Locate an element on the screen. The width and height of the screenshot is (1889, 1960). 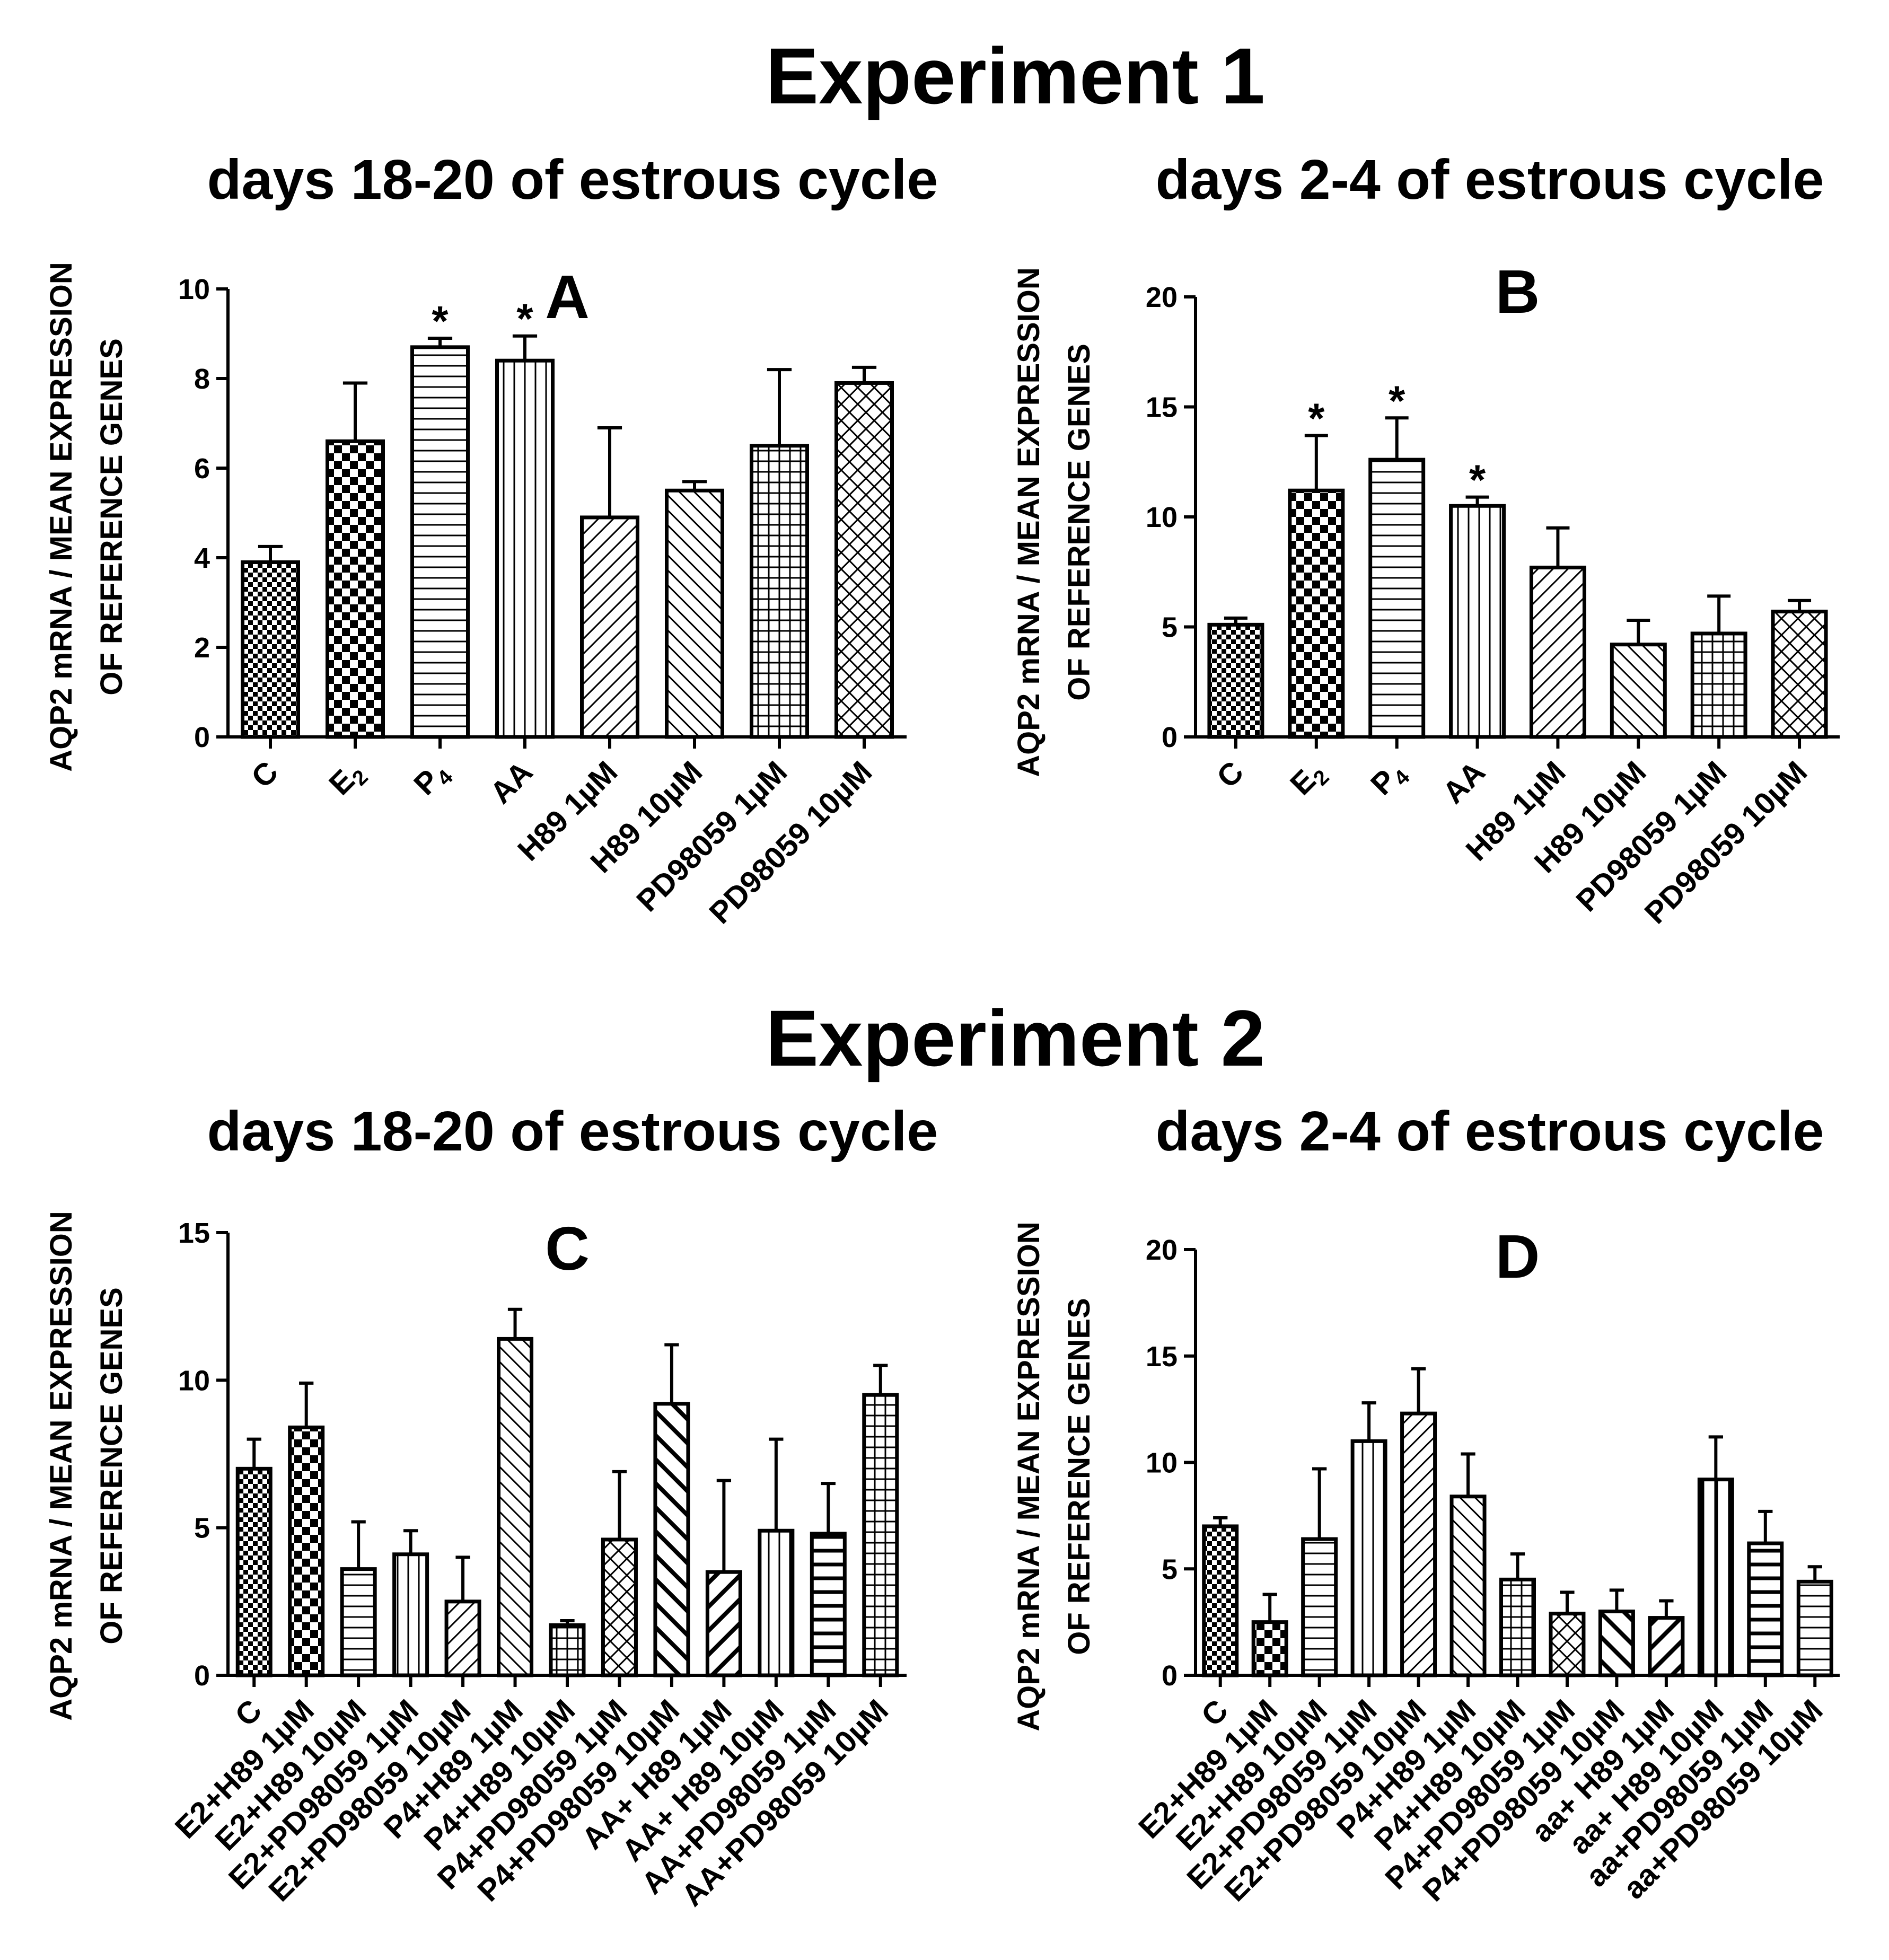
subtitle-panel-b: days 2-4 of estrous cycle is located at coordinates (1490, 179).